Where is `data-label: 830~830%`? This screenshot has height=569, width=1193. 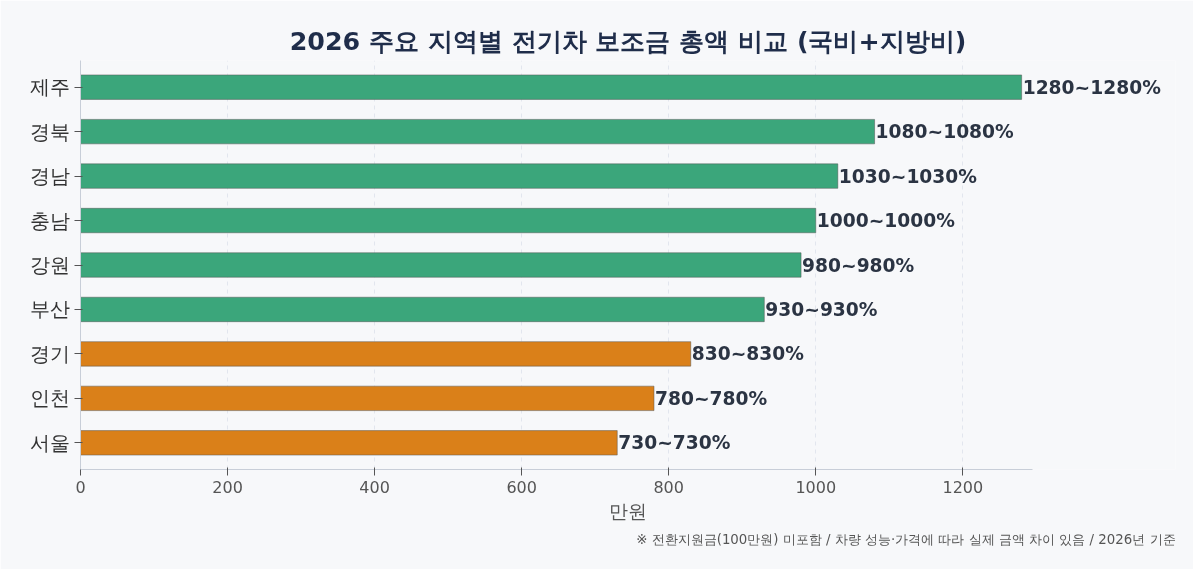 data-label: 830~830% is located at coordinates (748, 354).